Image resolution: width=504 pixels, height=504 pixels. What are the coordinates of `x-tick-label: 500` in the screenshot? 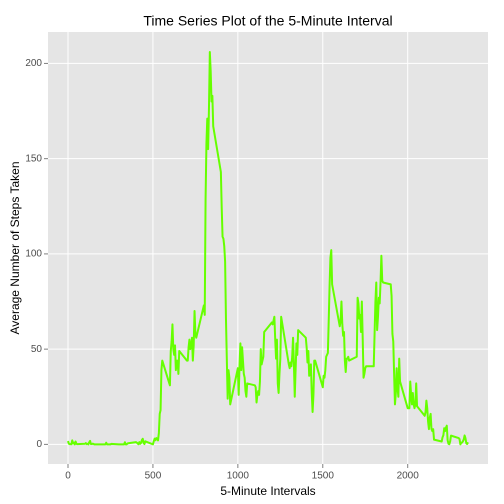 It's located at (153, 476).